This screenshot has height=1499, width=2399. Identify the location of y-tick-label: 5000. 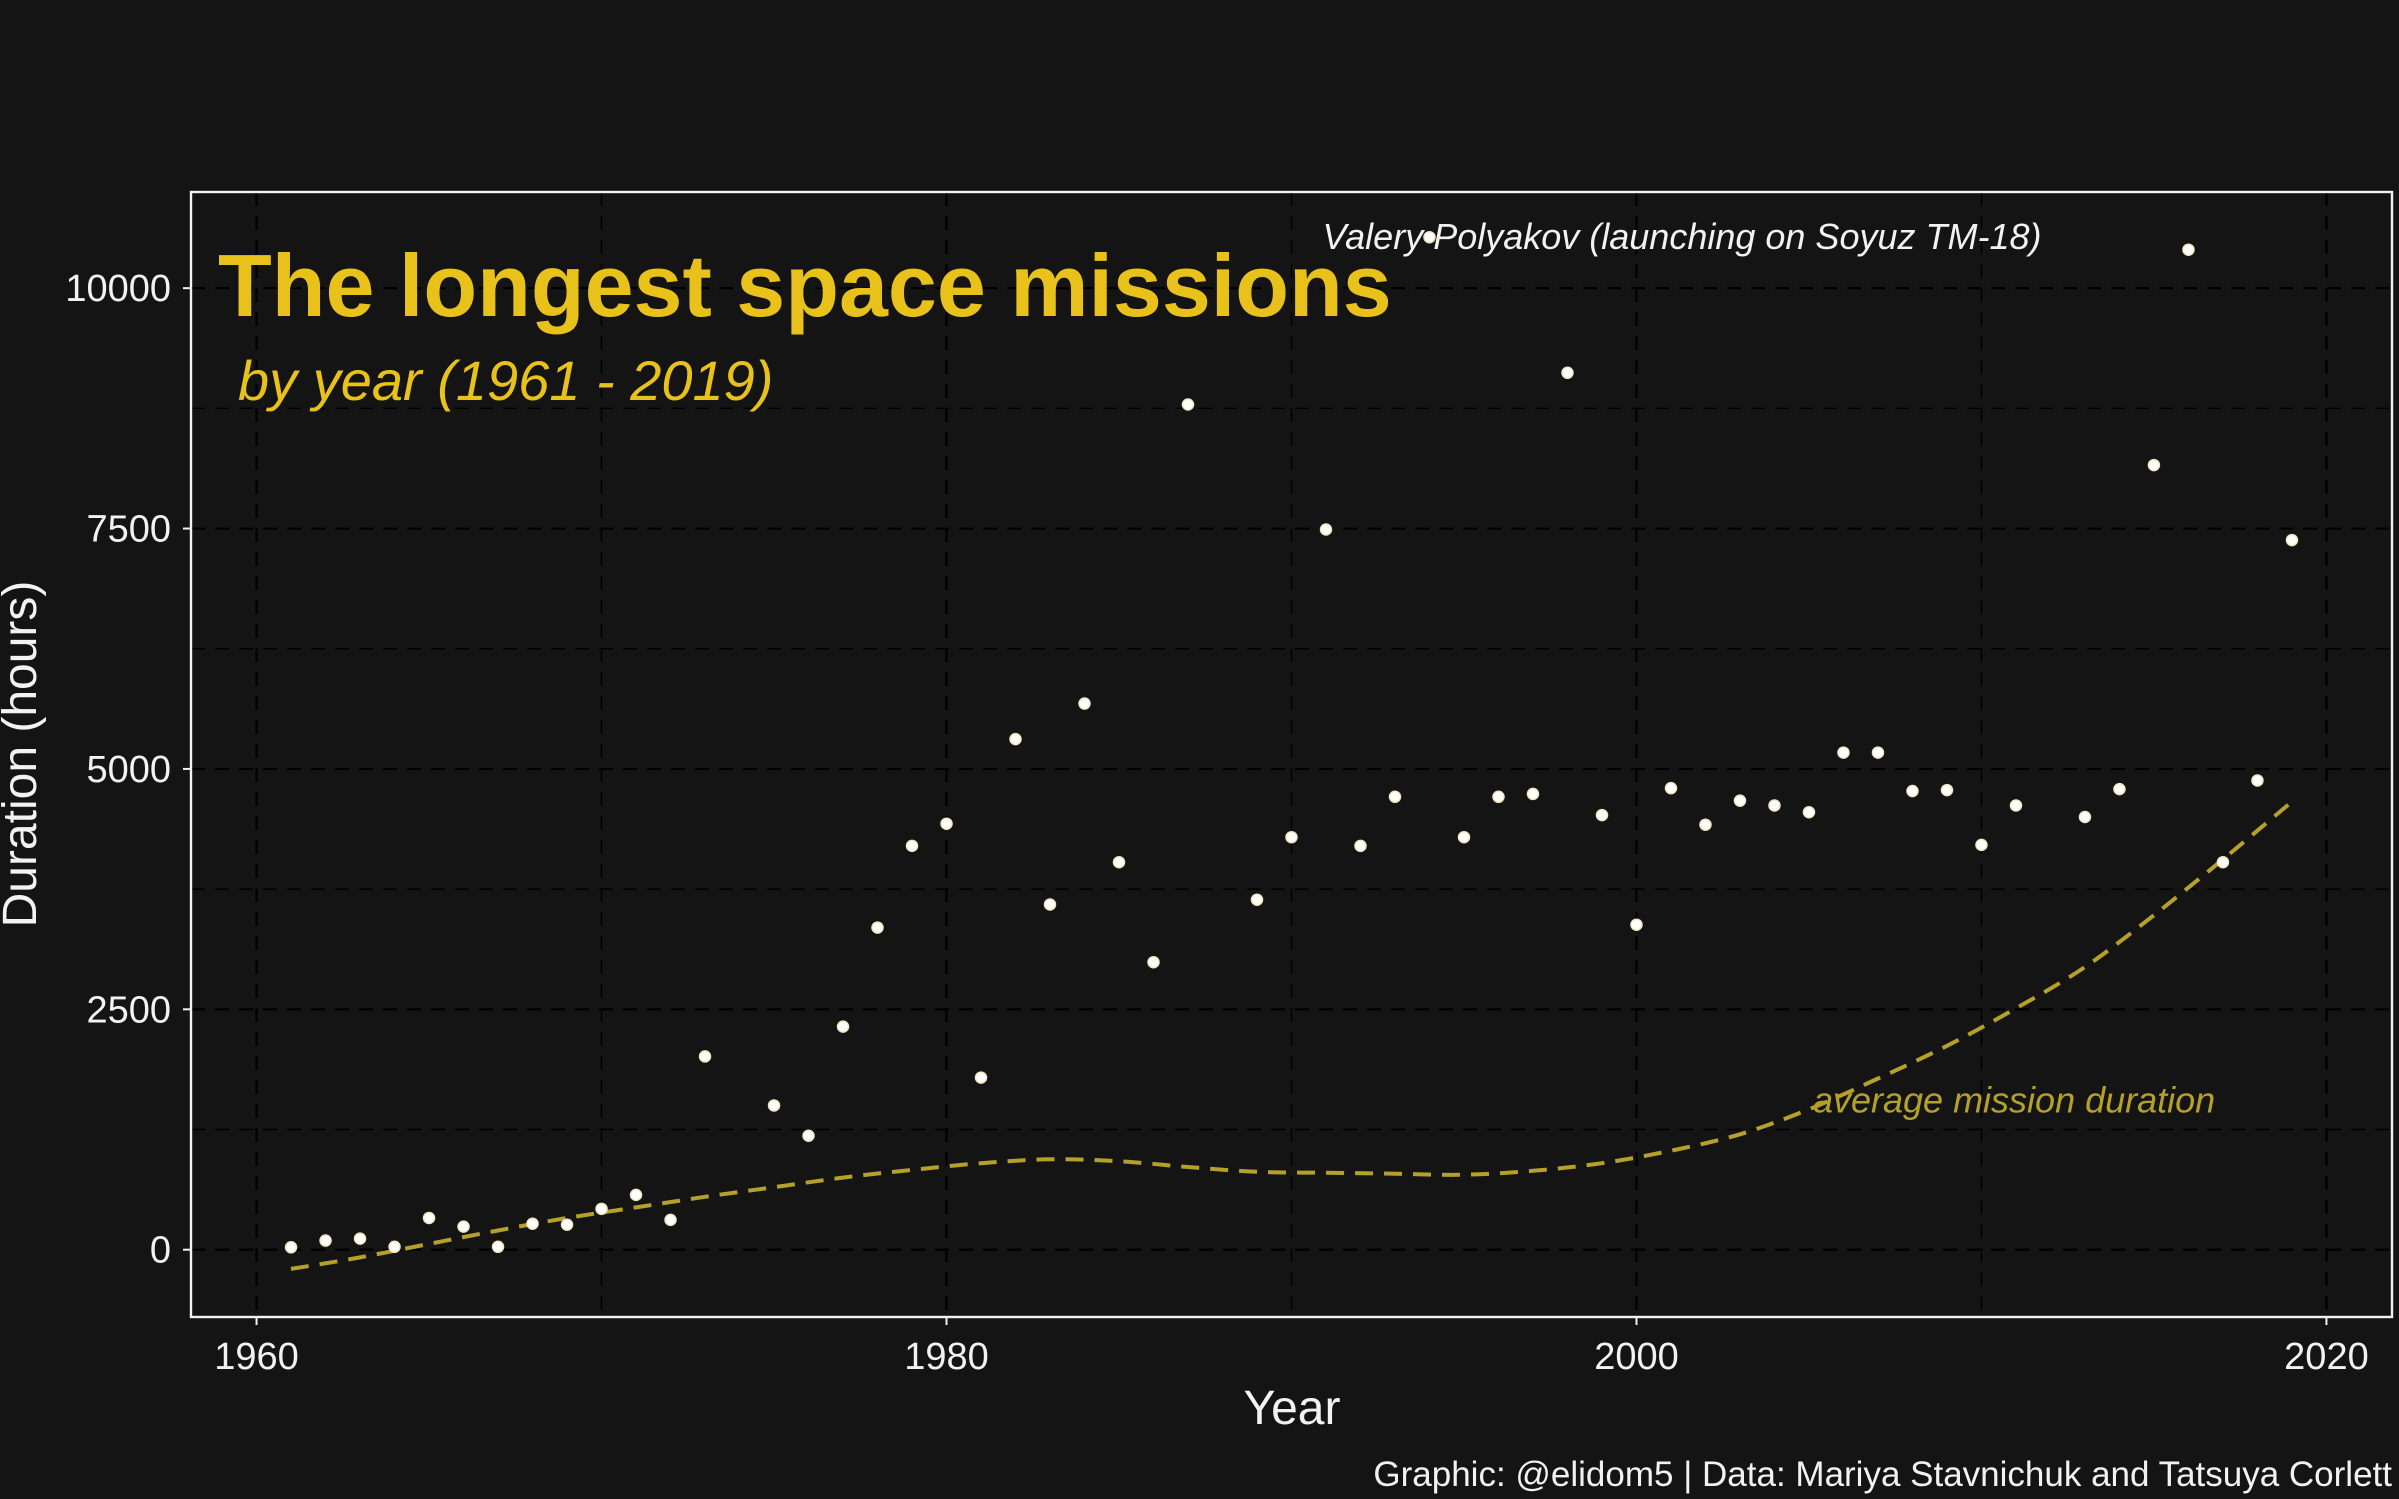
(128, 770).